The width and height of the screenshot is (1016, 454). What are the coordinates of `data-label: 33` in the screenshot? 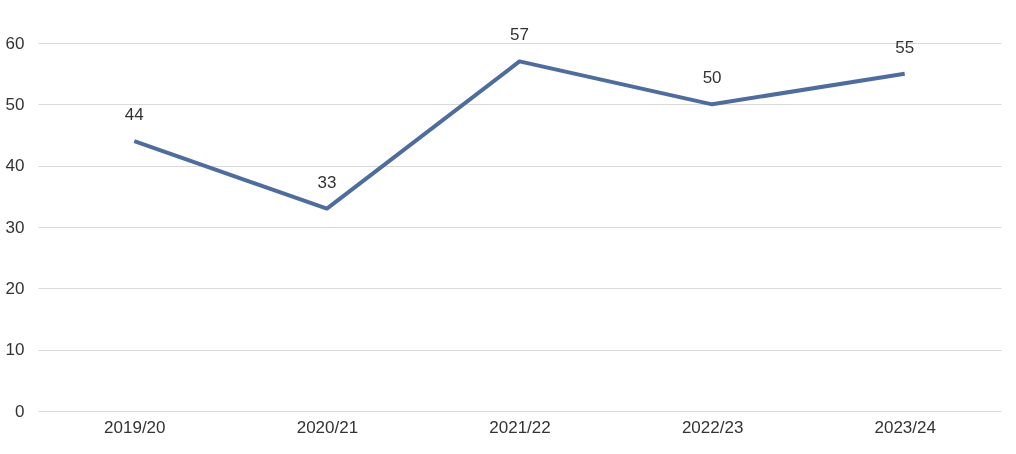 It's located at (327, 182).